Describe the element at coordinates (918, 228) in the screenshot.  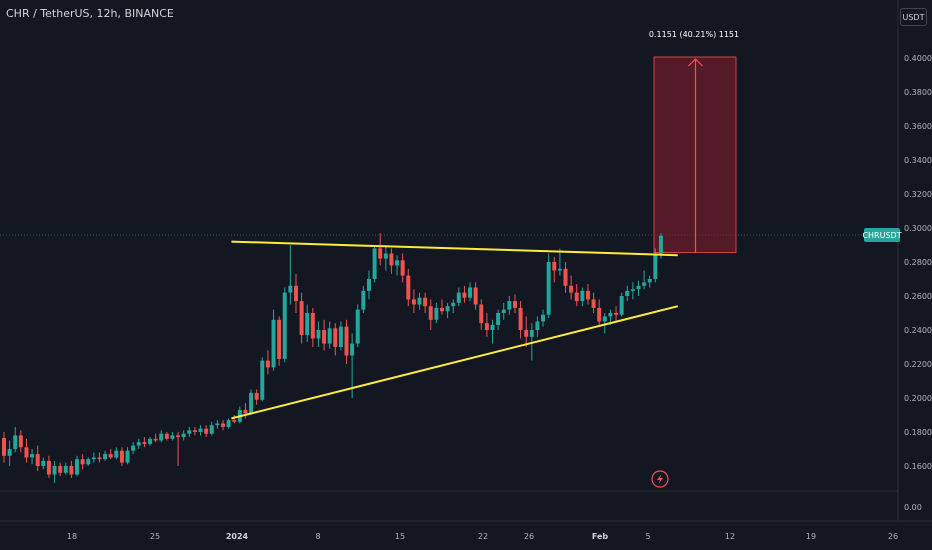
I see `y-tick-label: 0.3000` at that location.